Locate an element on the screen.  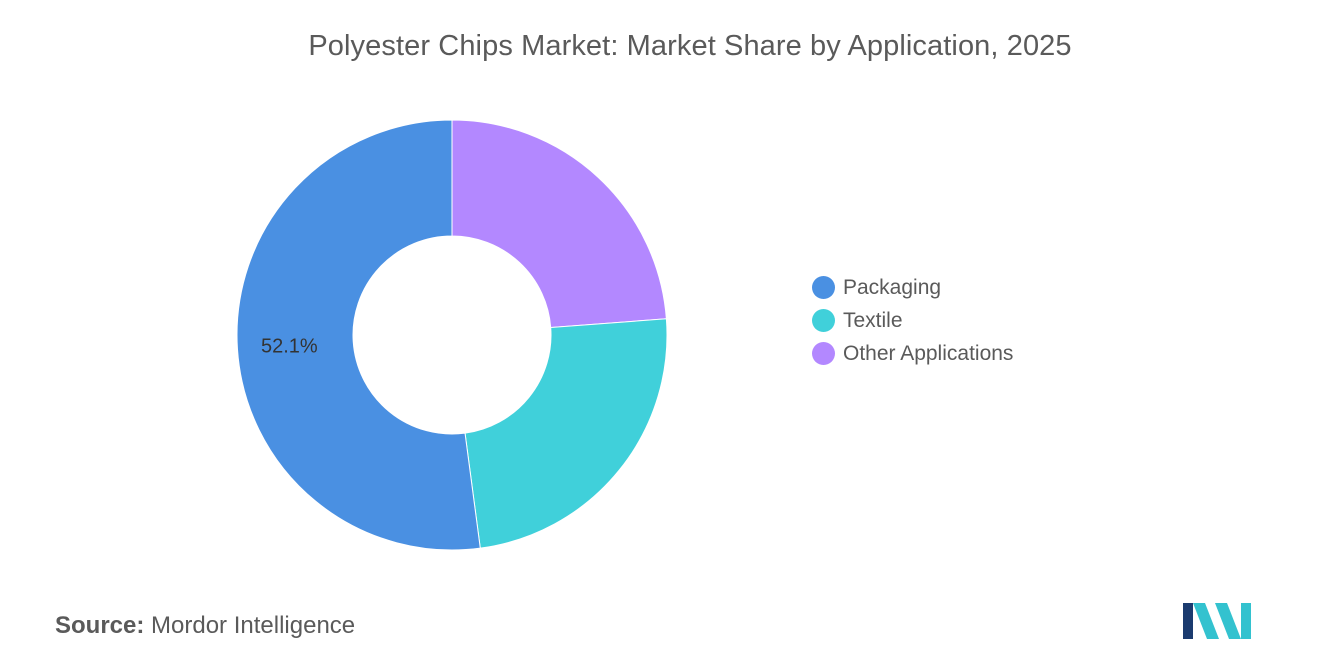
legend-label-packaging: Packaging is located at coordinates (892, 287).